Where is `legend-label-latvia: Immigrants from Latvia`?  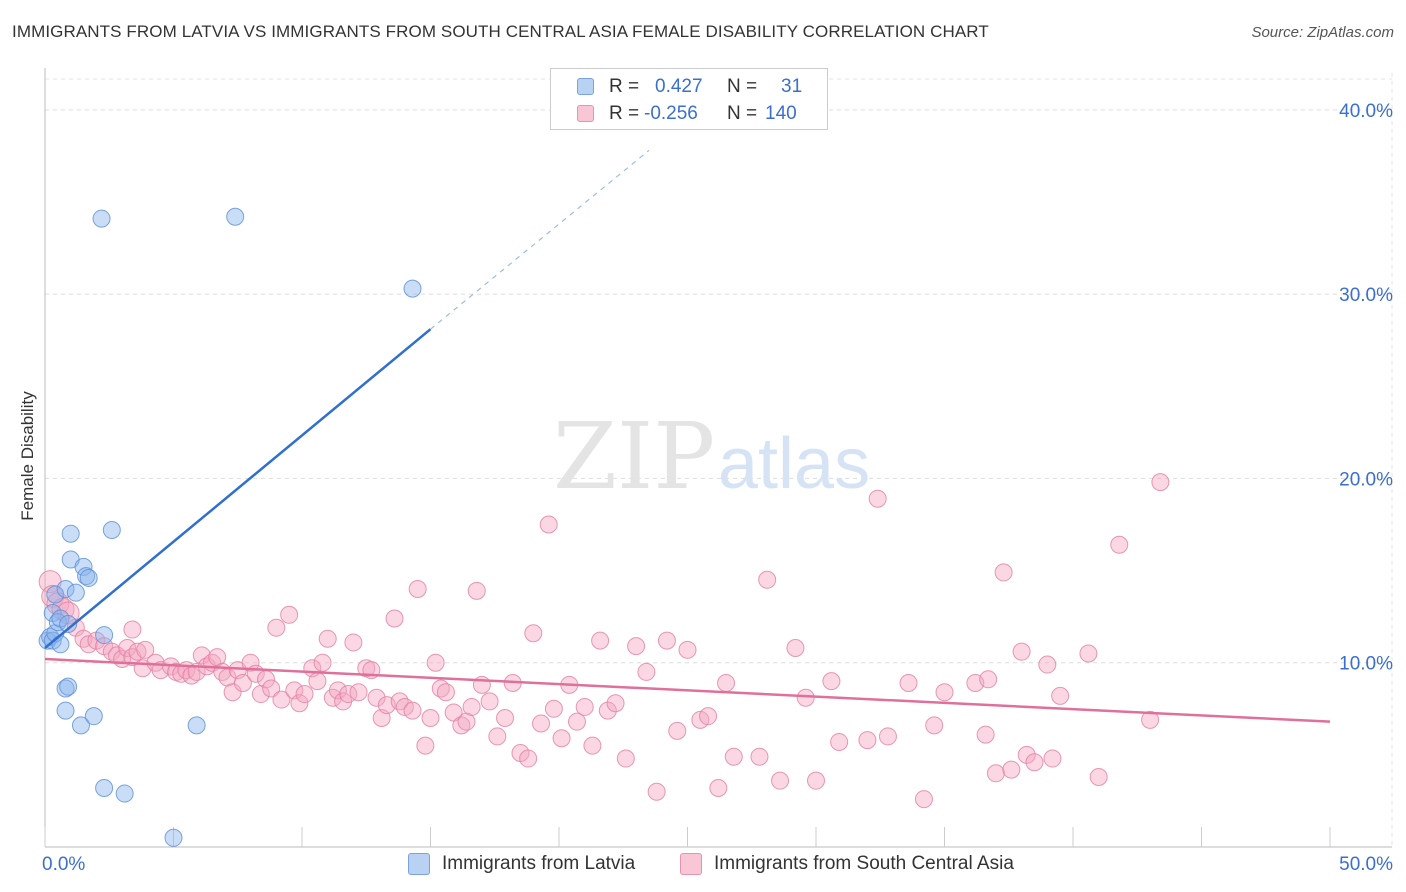 legend-label-latvia: Immigrants from Latvia is located at coordinates (539, 863).